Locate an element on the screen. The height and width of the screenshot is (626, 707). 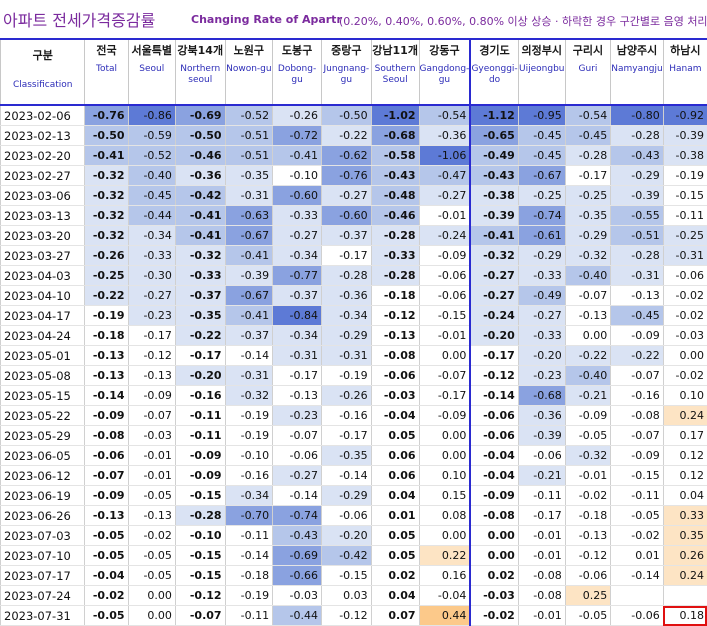
column-header-english: Dobong-gu is located at coordinates (297, 75).